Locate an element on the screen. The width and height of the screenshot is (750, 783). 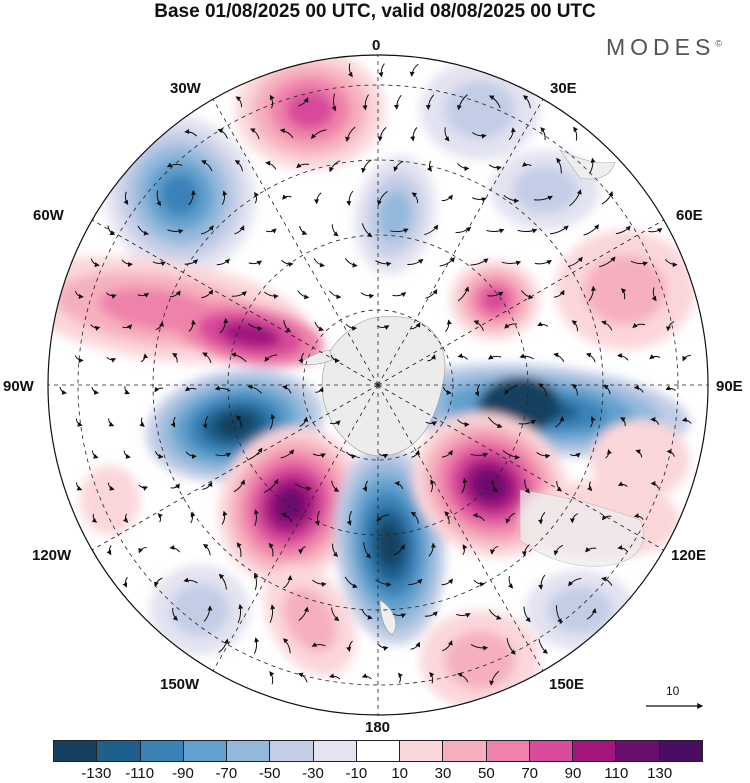
lon-label-150e: 150E is located at coordinates (567, 684).